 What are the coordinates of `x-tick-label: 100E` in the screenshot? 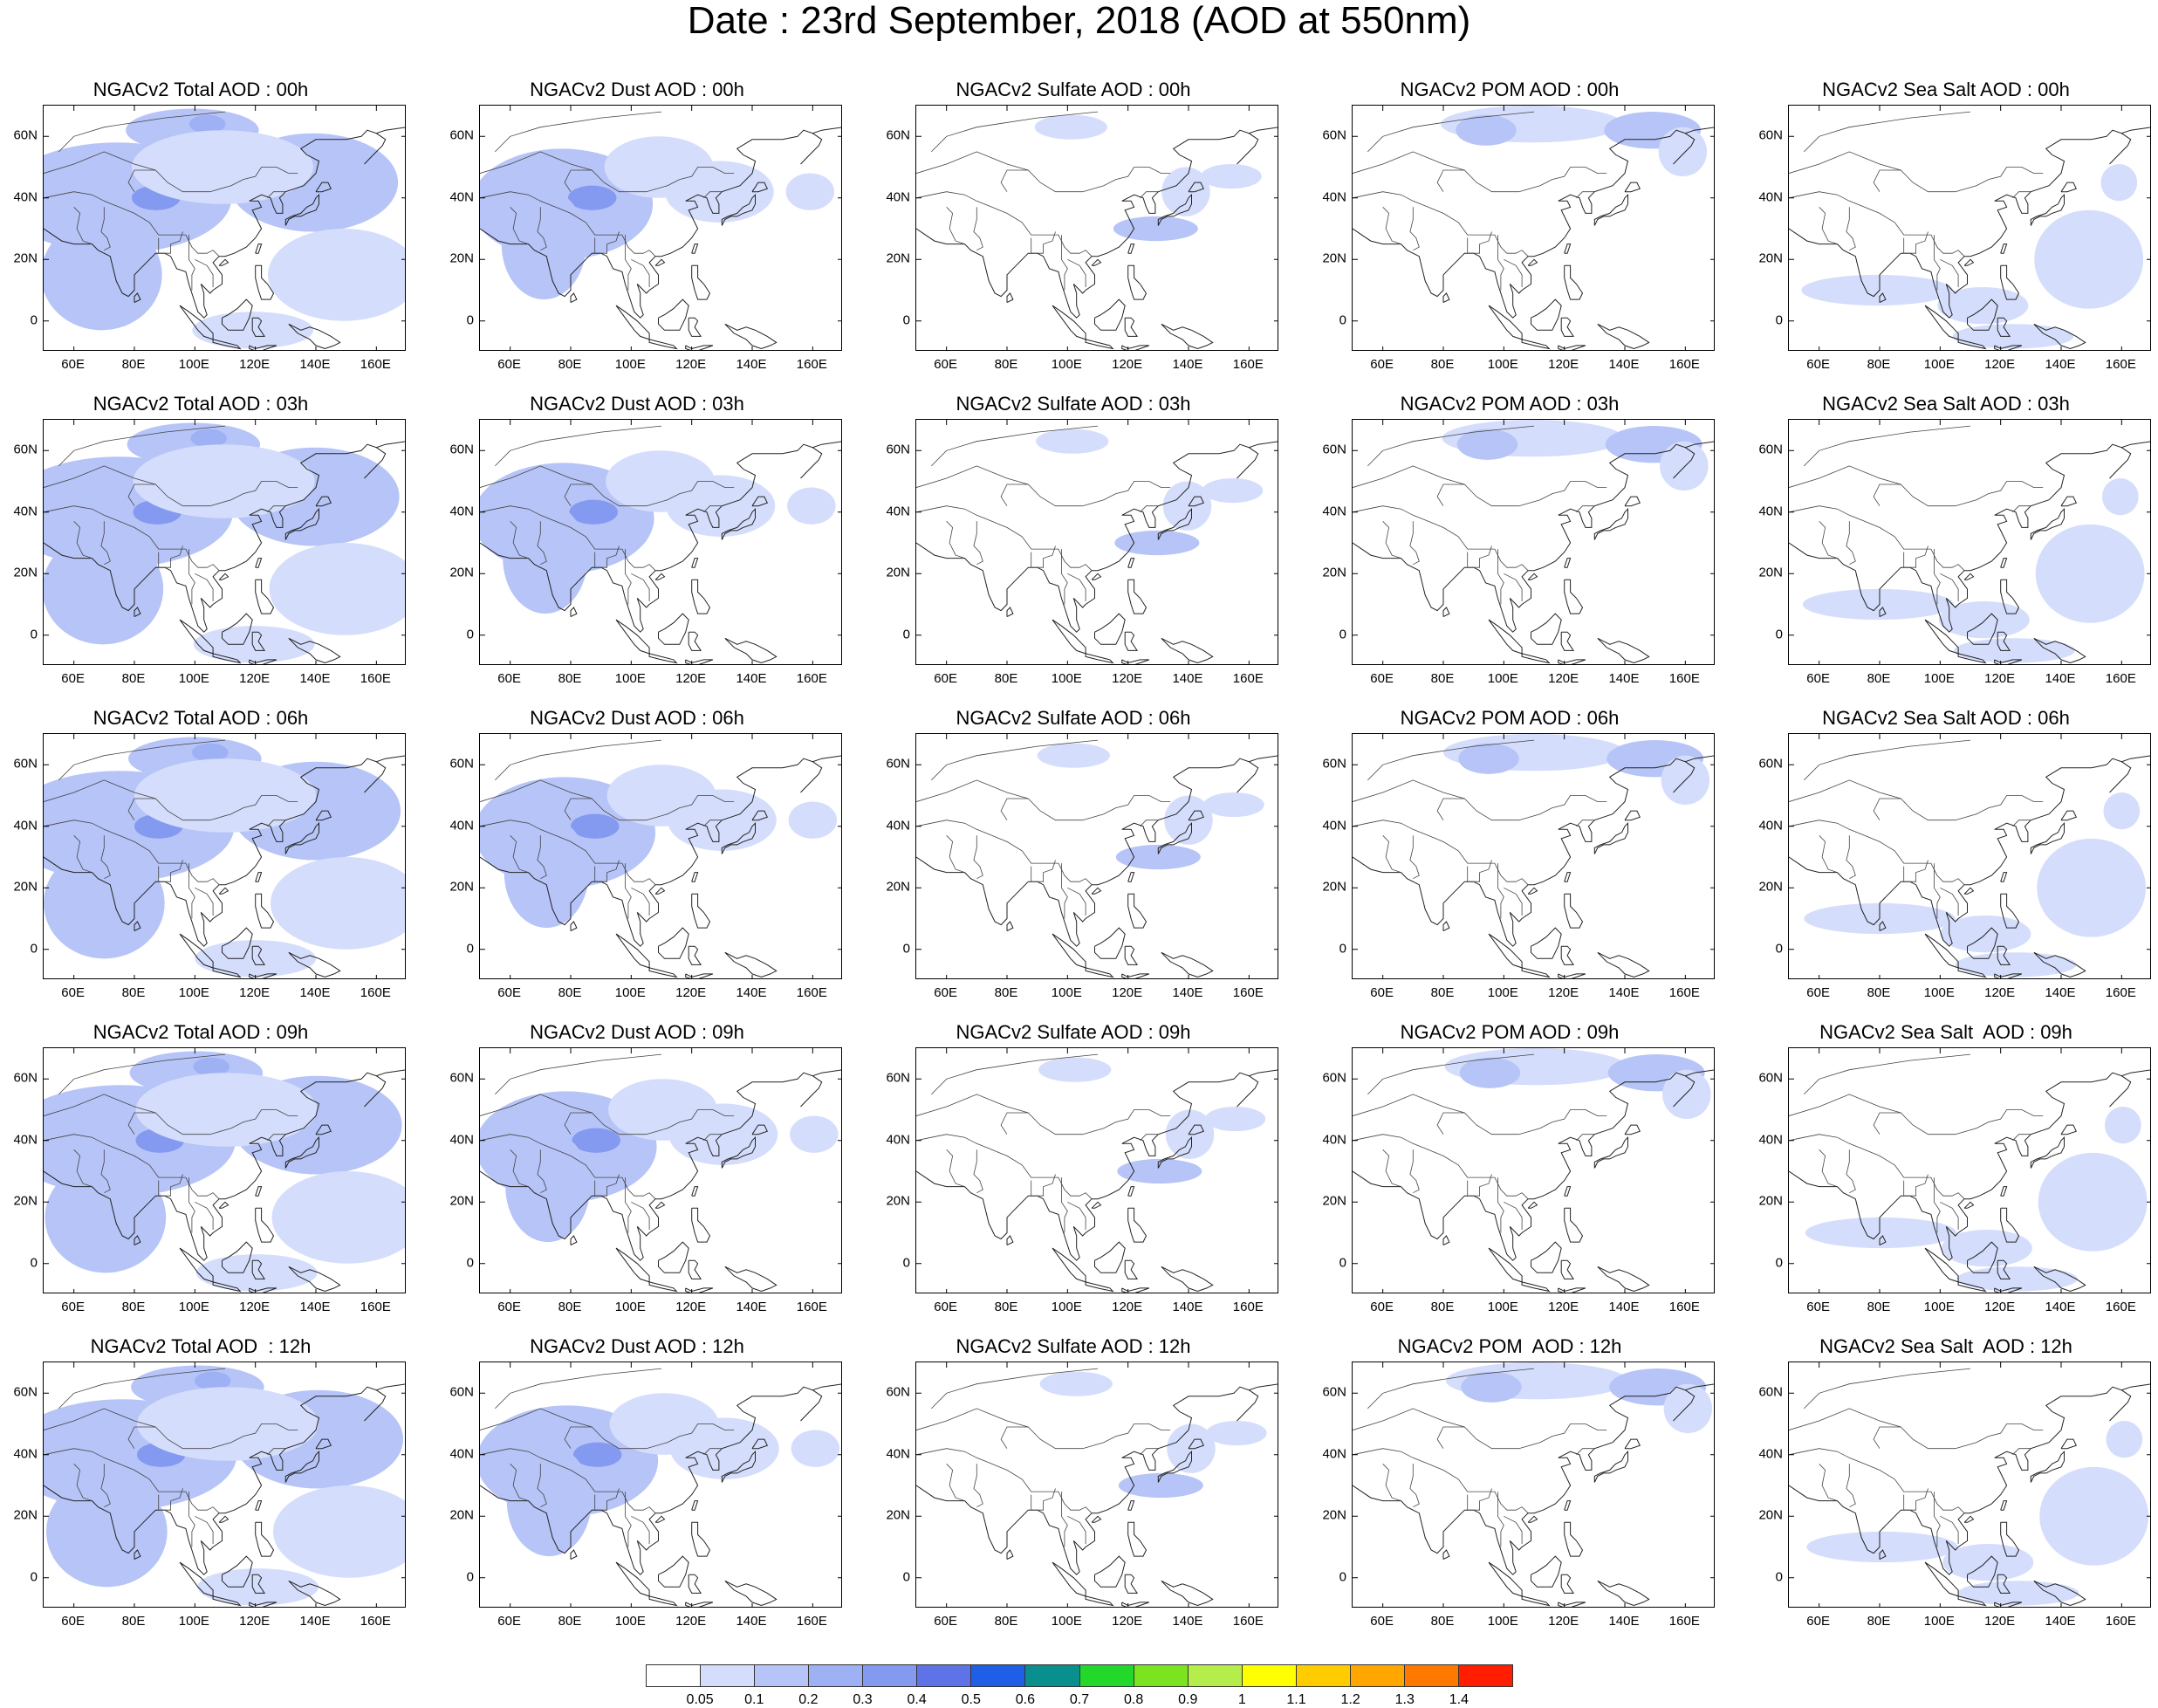 It's located at (1939, 678).